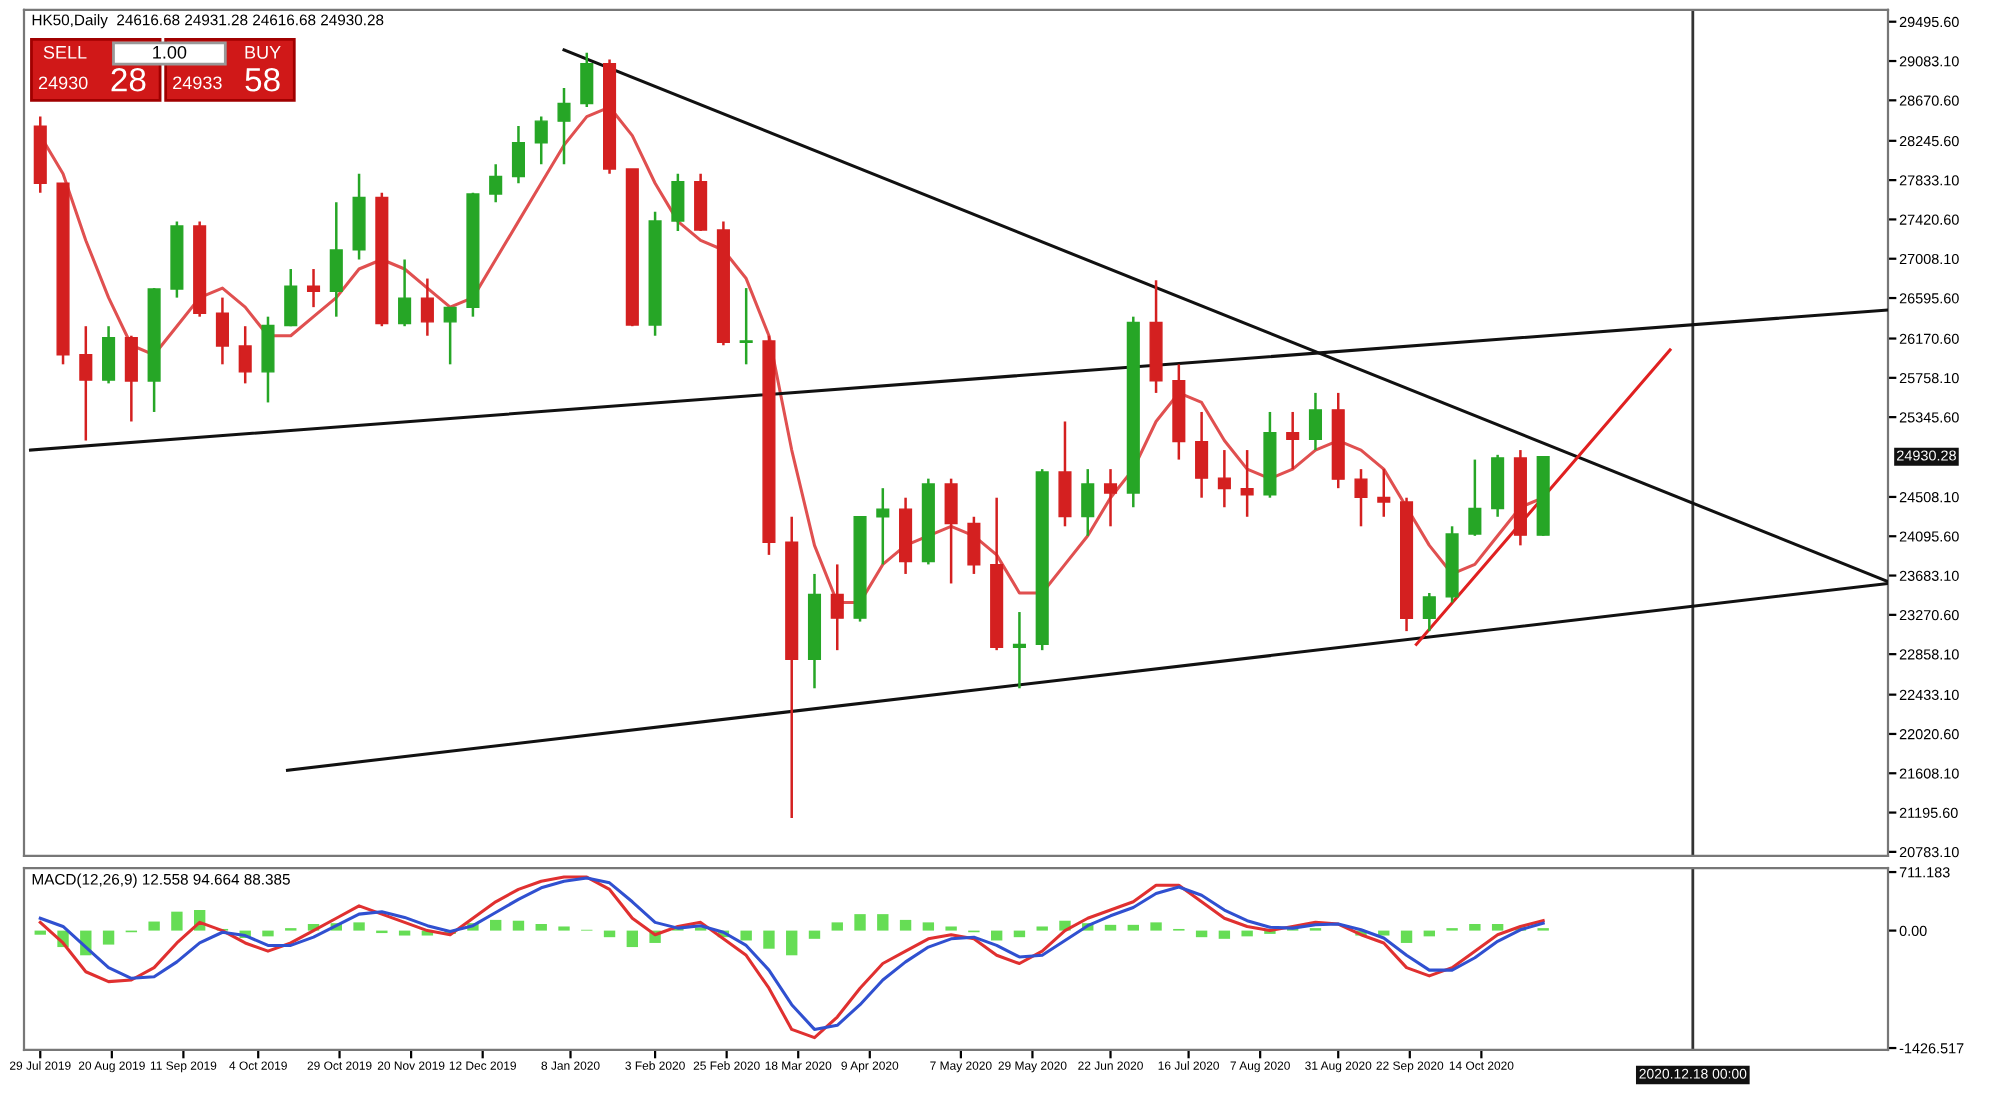 The width and height of the screenshot is (2000, 1096). Describe the element at coordinates (197, 83) in the screenshot. I see `annotation: 24933` at that location.